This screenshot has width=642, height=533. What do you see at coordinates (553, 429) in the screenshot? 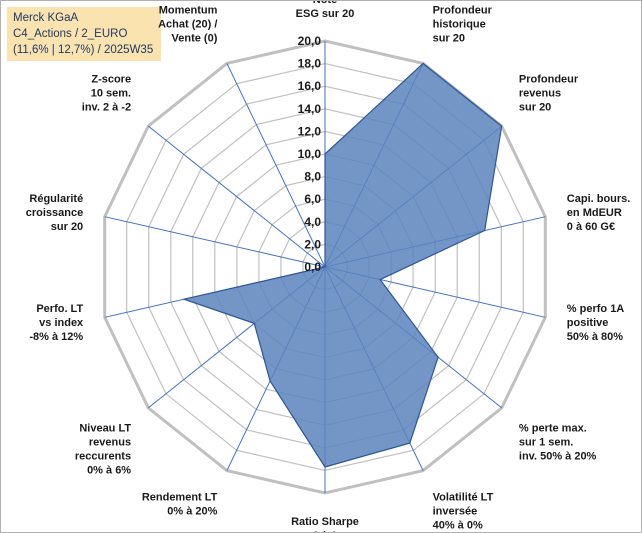
I see `category-label-line: % perte max.` at bounding box center [553, 429].